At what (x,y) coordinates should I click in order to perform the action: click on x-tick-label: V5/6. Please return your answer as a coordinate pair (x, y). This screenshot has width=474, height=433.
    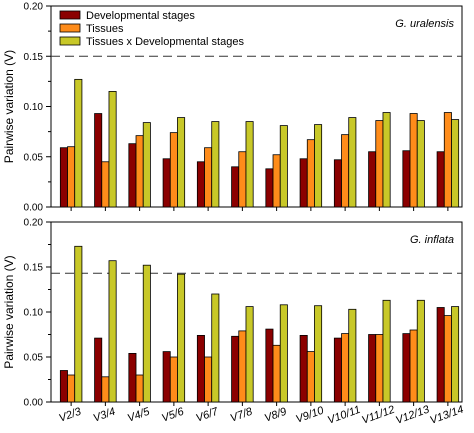
    Looking at the image, I should click on (173, 414).